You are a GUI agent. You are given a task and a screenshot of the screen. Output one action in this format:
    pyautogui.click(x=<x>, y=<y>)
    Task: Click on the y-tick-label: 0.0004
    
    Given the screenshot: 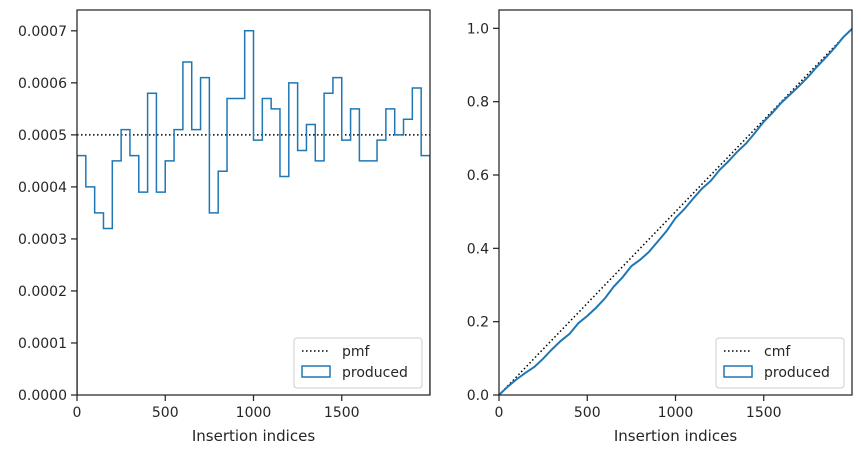 What is the action you would take?
    pyautogui.click(x=42, y=188)
    